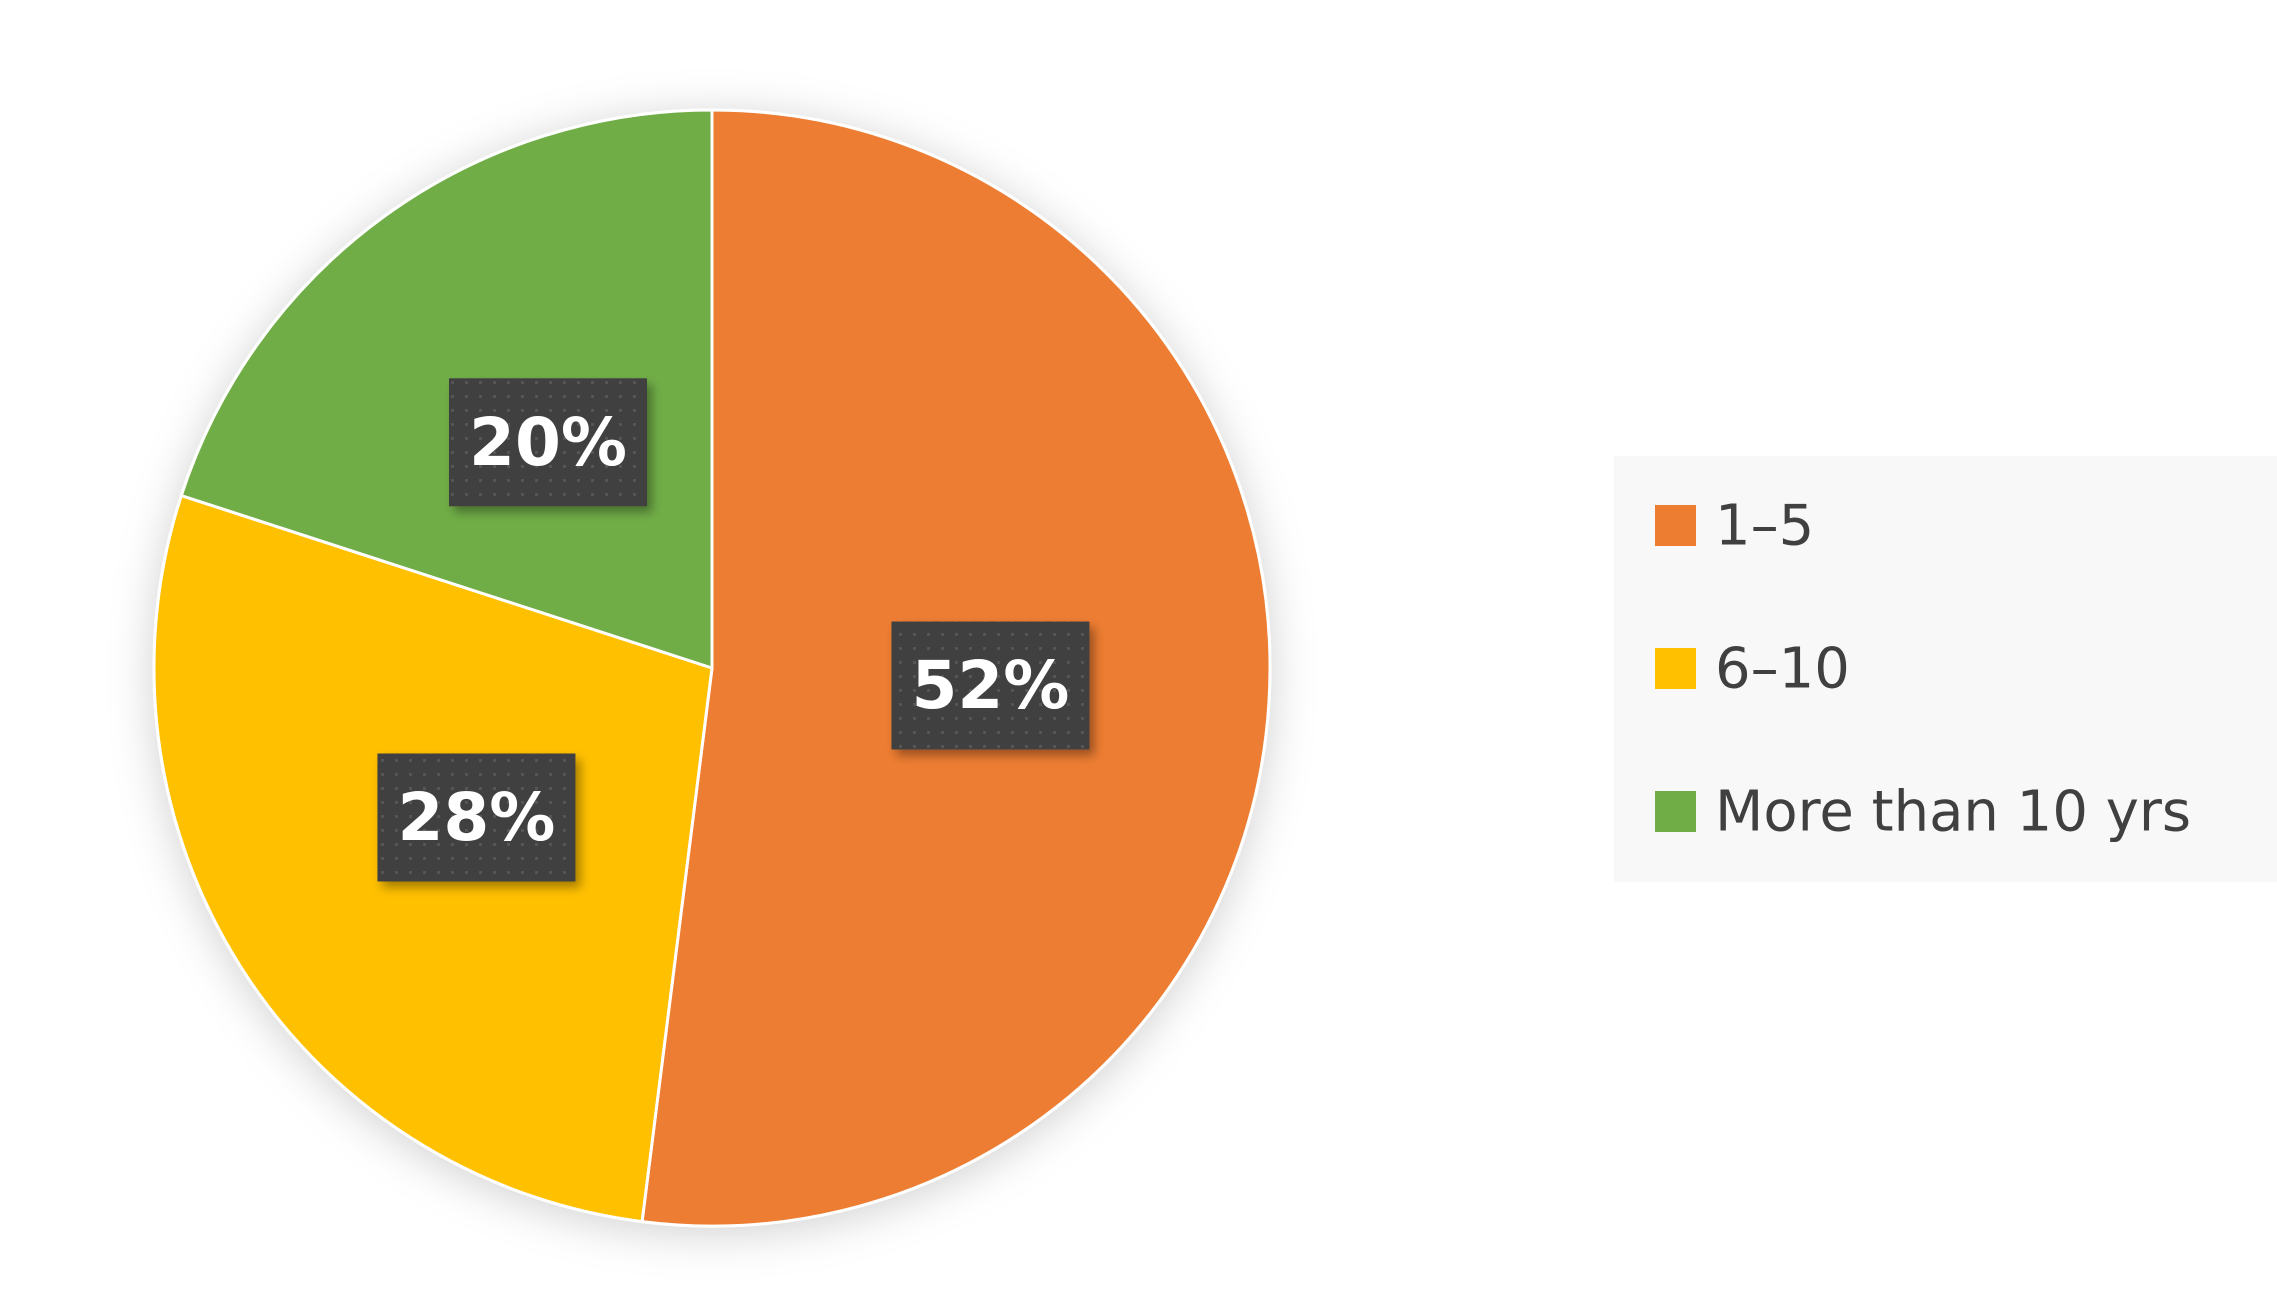 The image size is (2277, 1315). I want to click on data-label: 28%, so click(476, 817).